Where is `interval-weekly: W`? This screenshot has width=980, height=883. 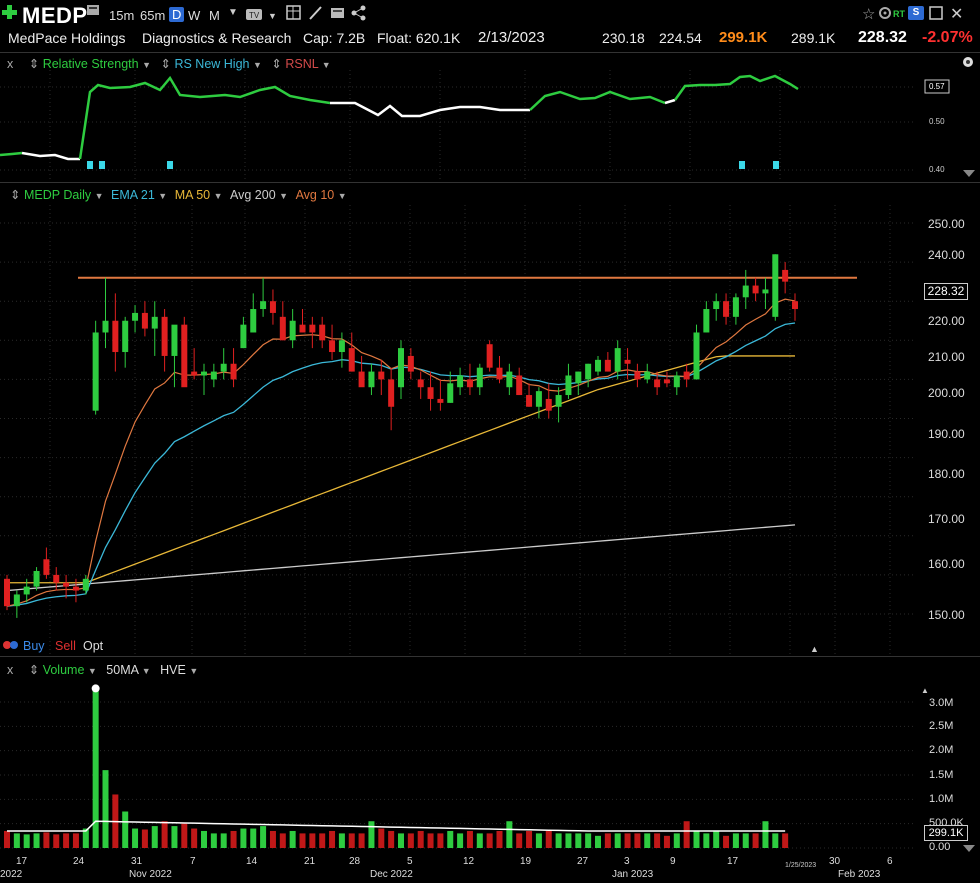 interval-weekly: W is located at coordinates (194, 15).